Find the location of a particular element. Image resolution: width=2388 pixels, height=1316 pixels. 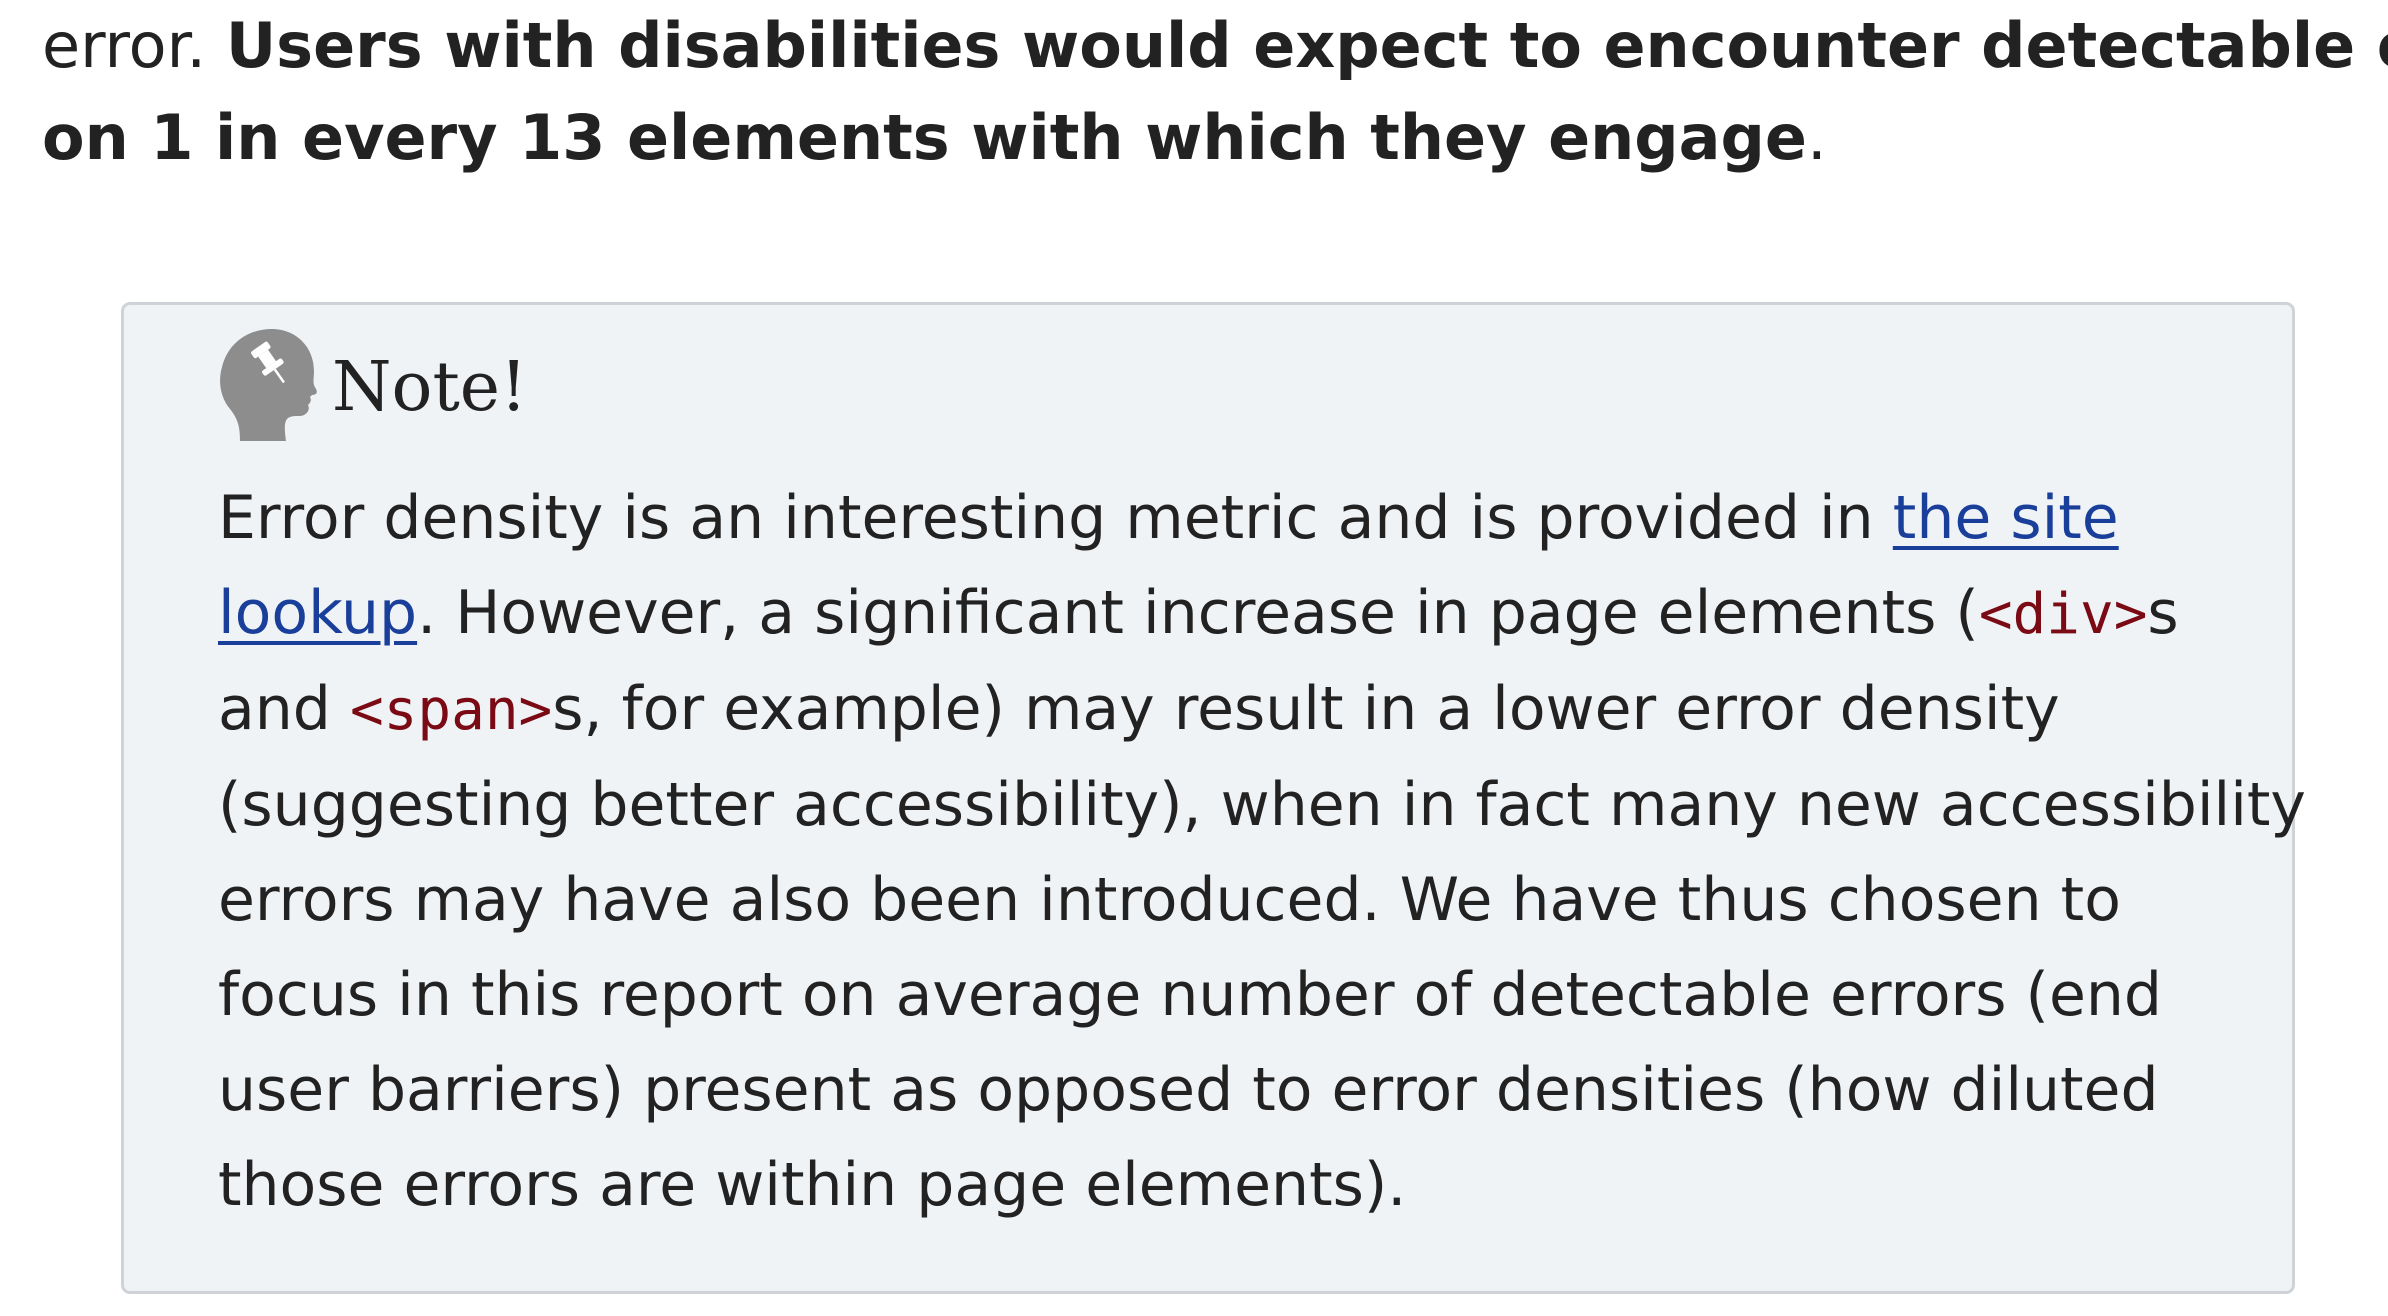

span-code: <span> is located at coordinates (451, 710).